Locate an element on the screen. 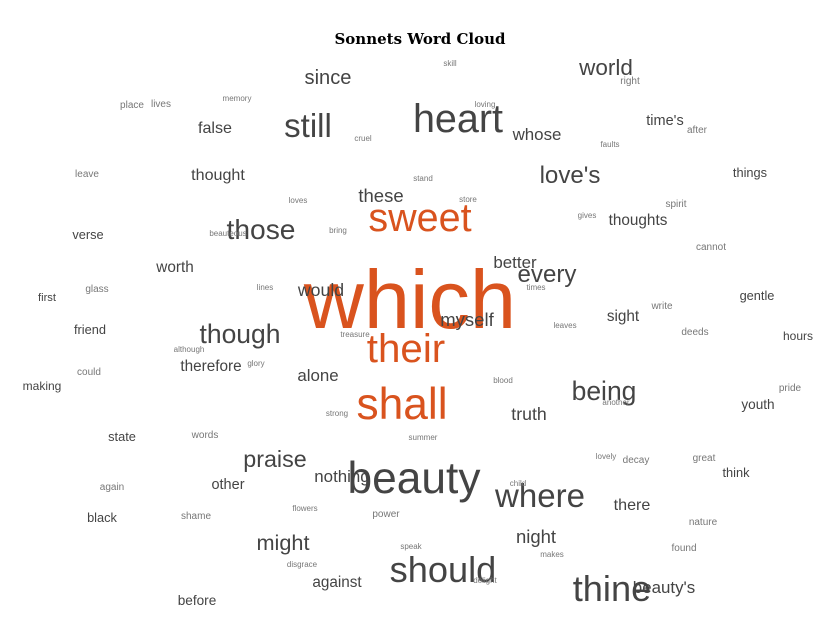 Image resolution: width=840 pixels, height=630 pixels. word-great: great is located at coordinates (704, 458).